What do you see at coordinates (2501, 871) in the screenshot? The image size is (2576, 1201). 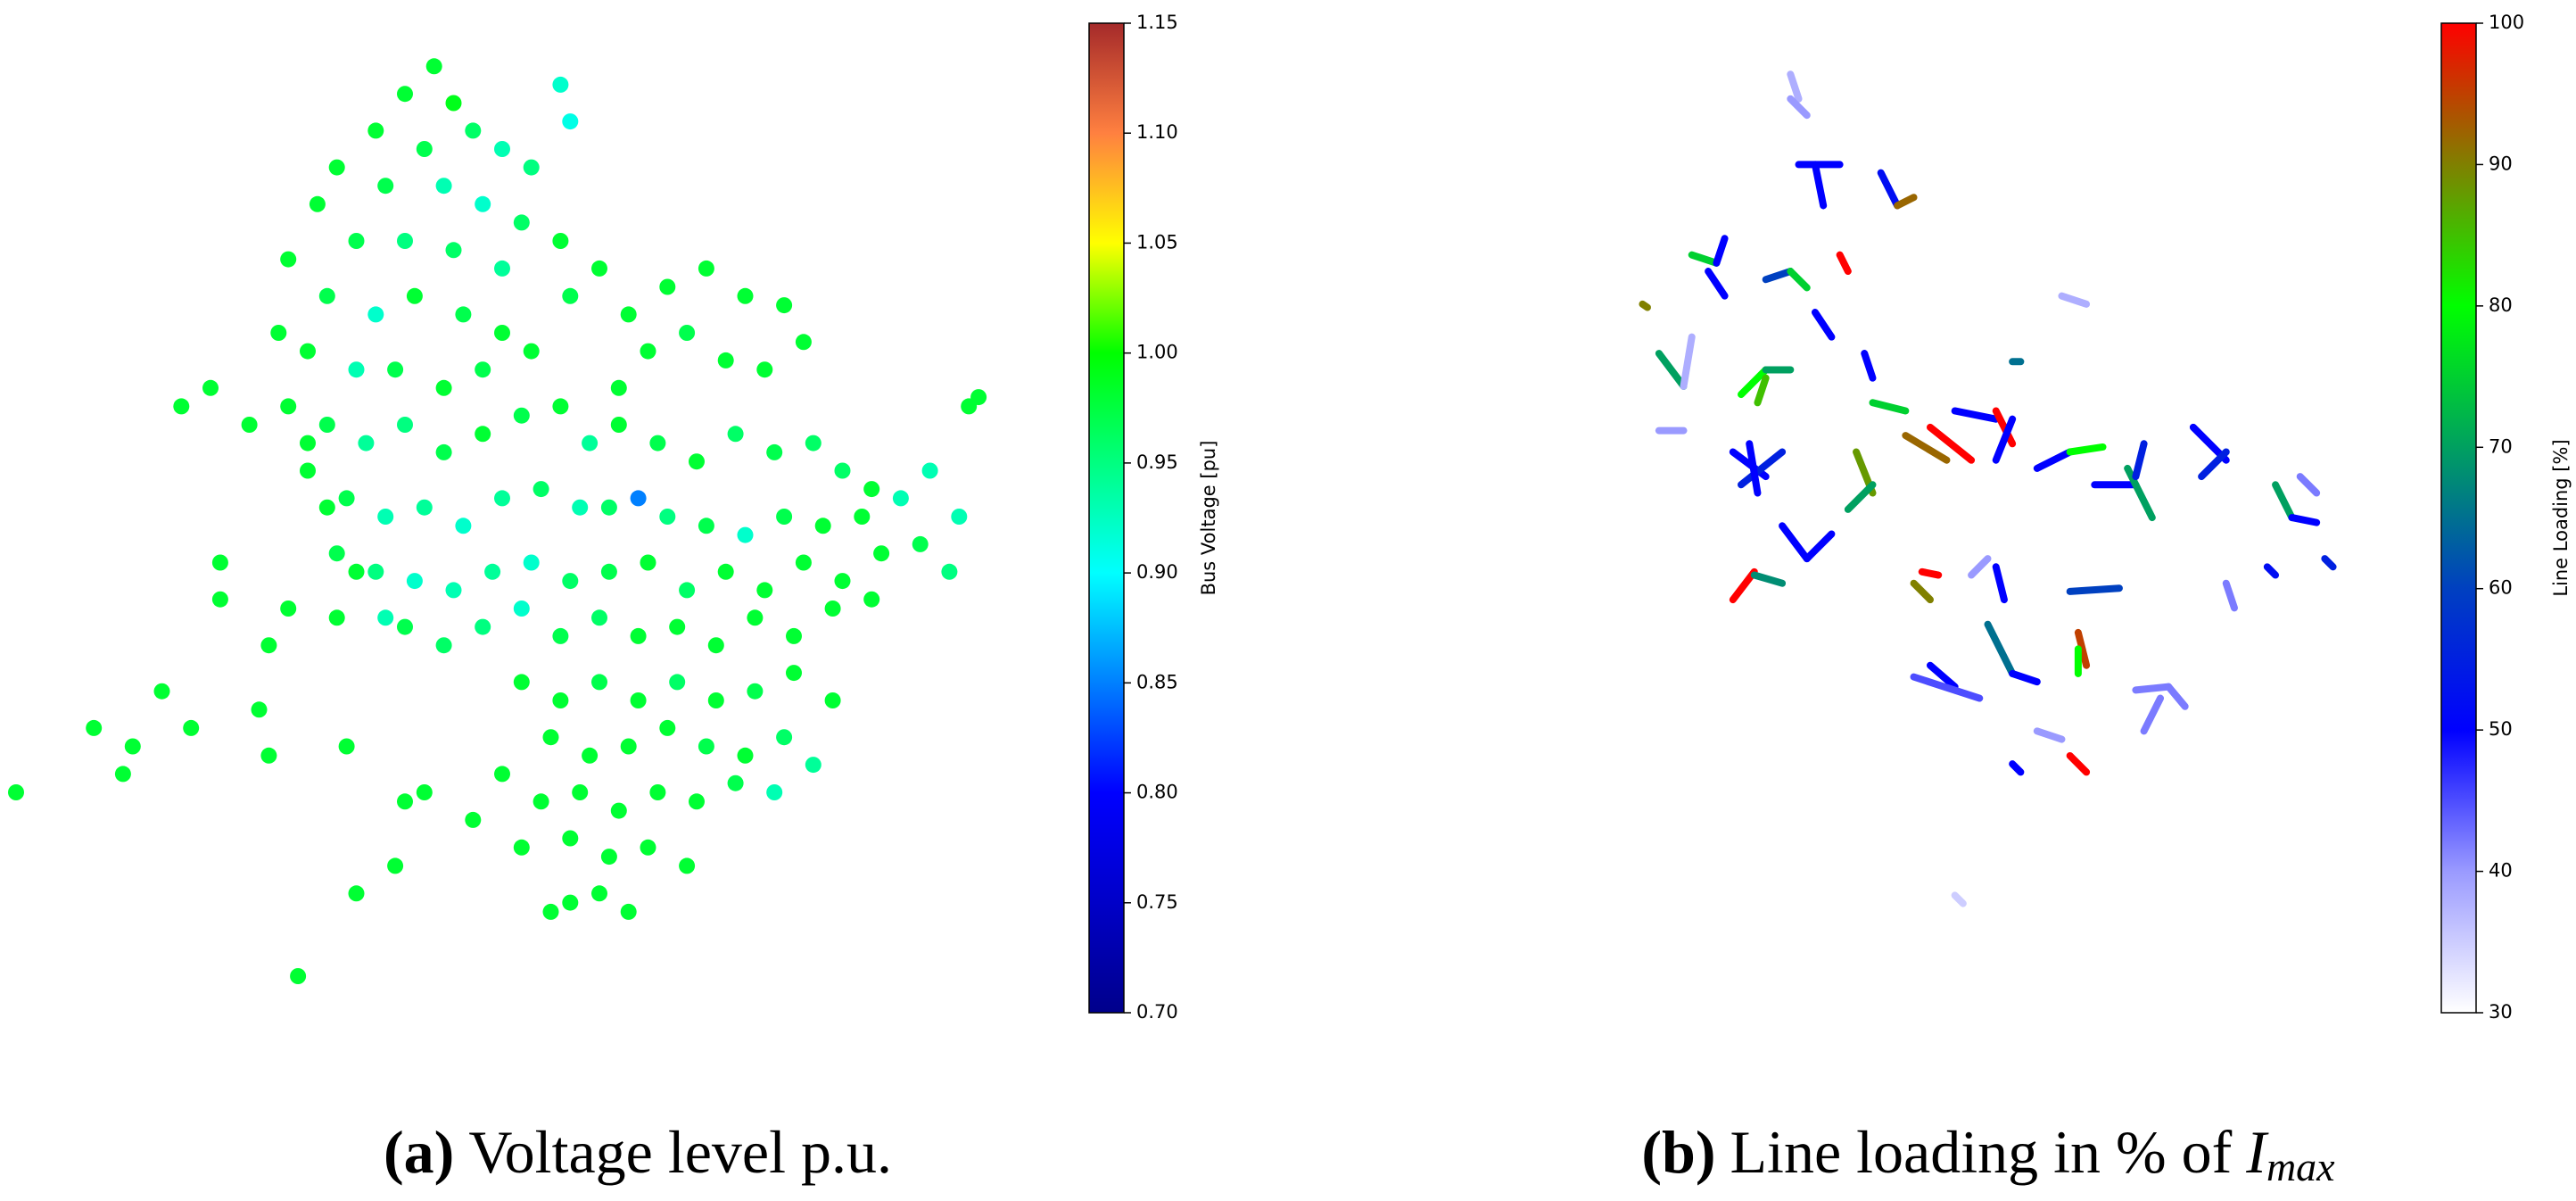 I see `colorbar-tick-label: 40` at bounding box center [2501, 871].